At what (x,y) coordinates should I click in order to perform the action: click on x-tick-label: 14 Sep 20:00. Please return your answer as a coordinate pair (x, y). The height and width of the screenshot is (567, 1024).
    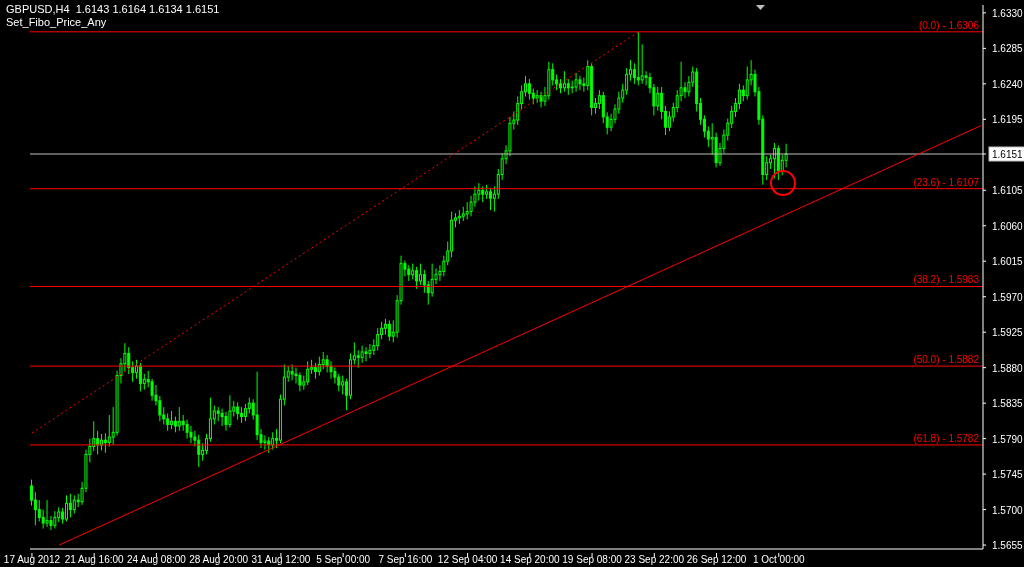
    Looking at the image, I should click on (530, 559).